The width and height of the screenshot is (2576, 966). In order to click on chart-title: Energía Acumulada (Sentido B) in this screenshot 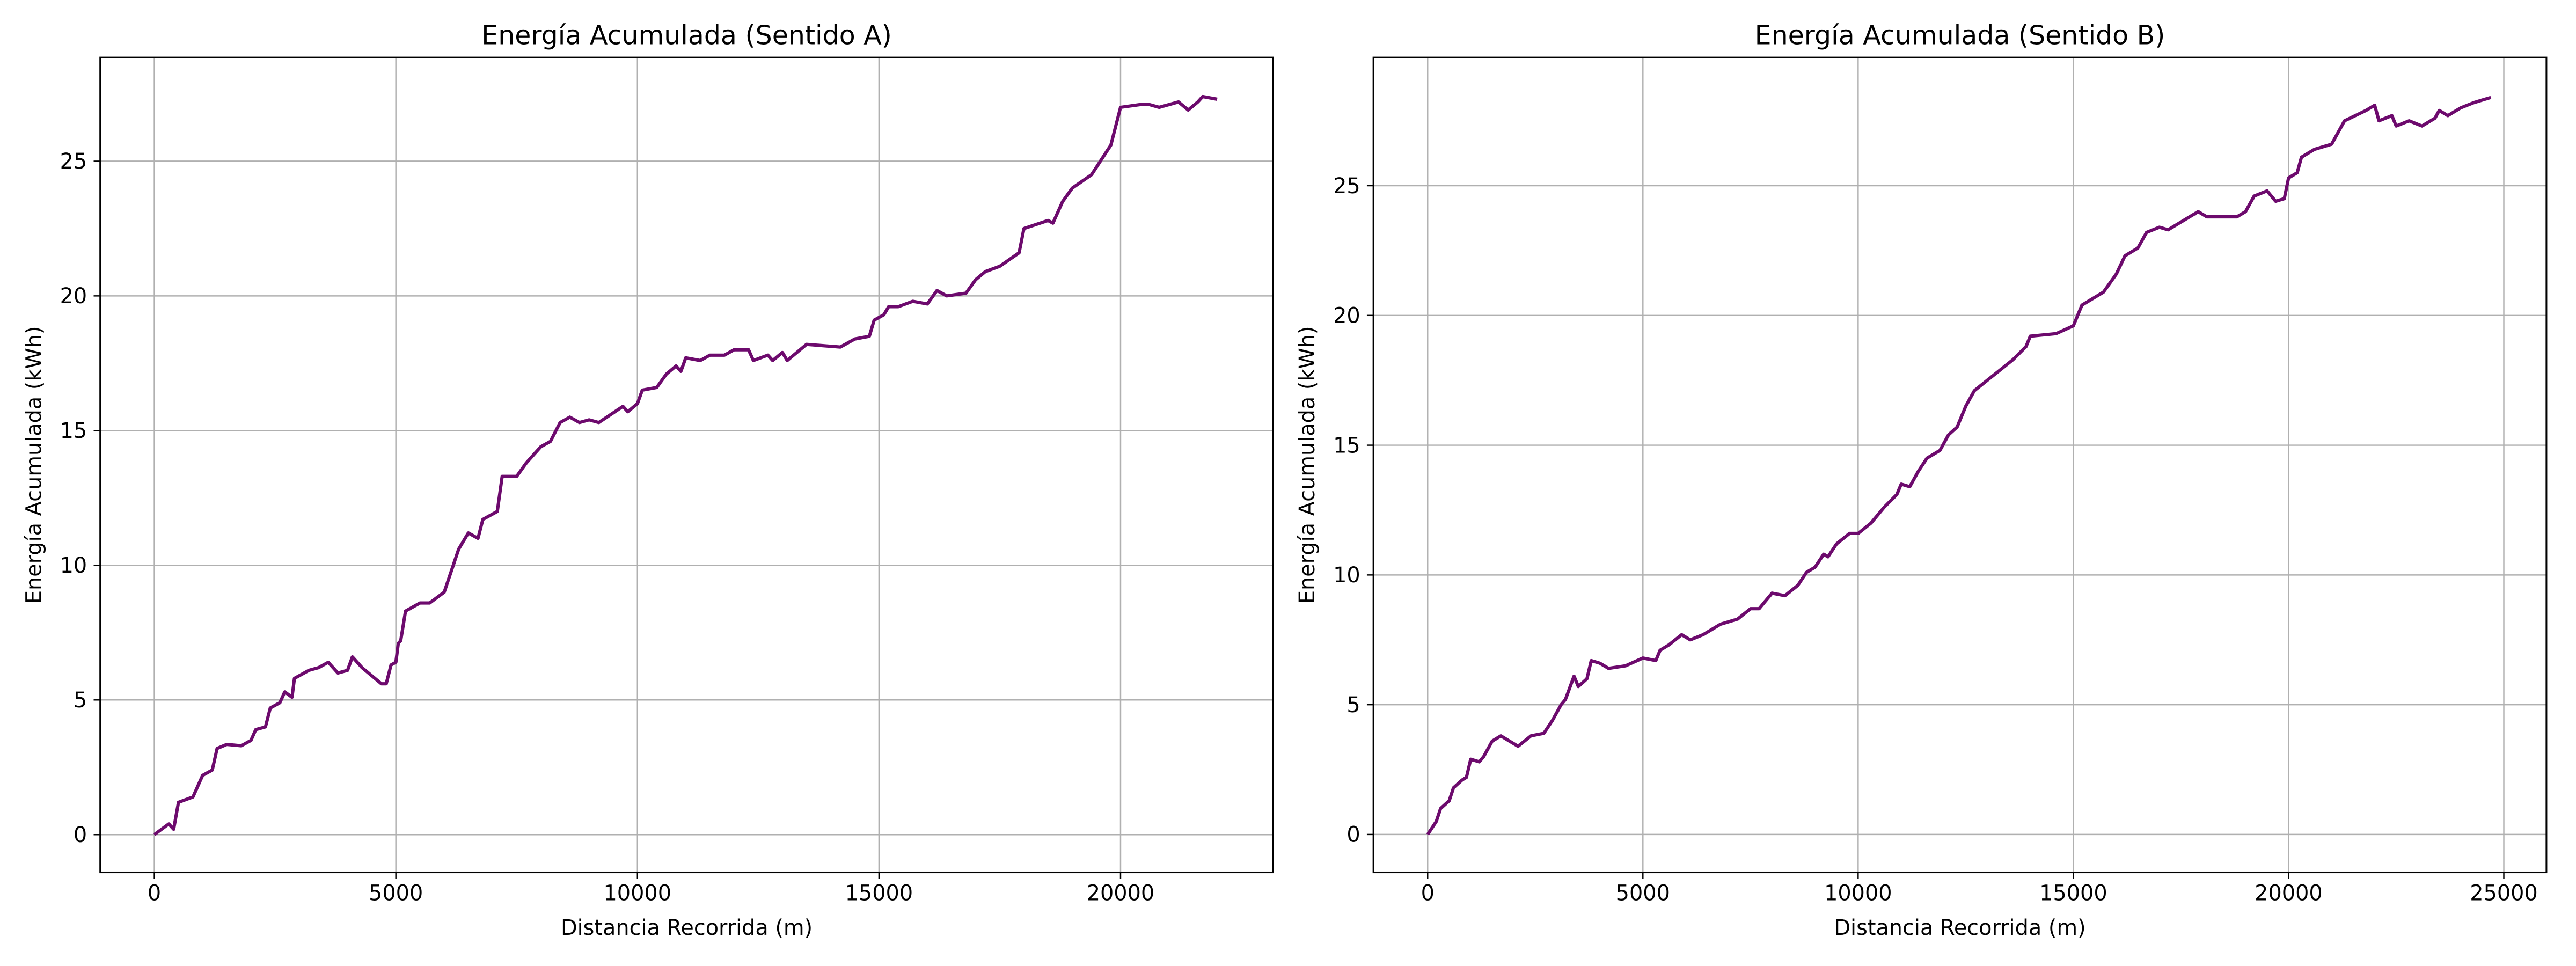, I will do `click(1960, 35)`.